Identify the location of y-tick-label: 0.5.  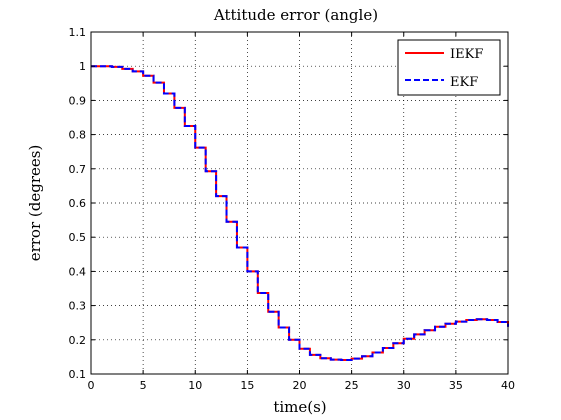
(78, 237).